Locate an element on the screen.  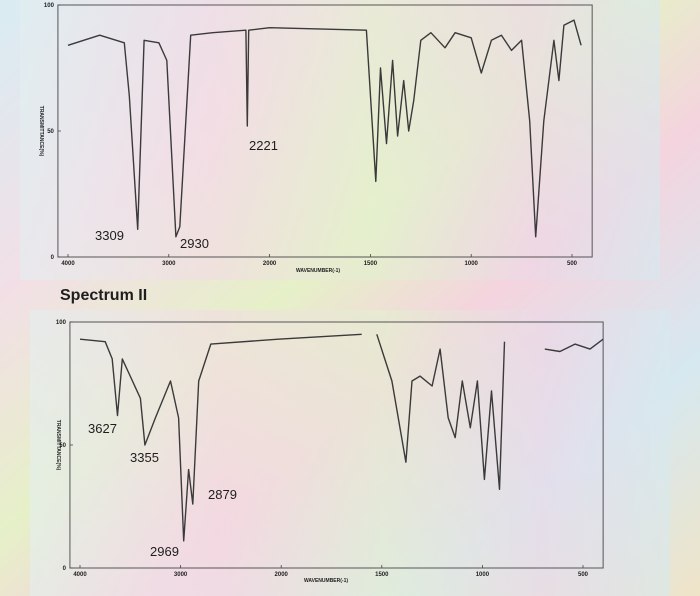
peak-annotation: 2969 is located at coordinates (164, 551).